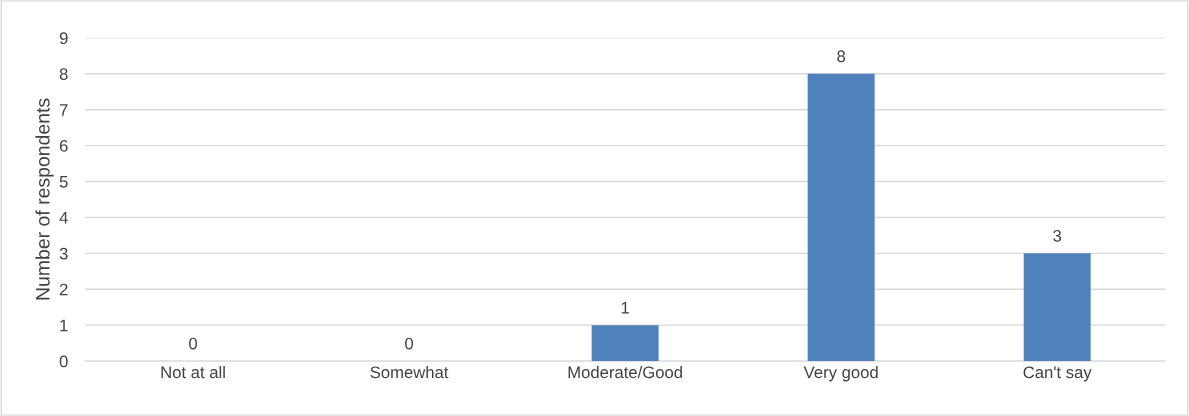  I want to click on y-tick-label: 9, so click(63, 38).